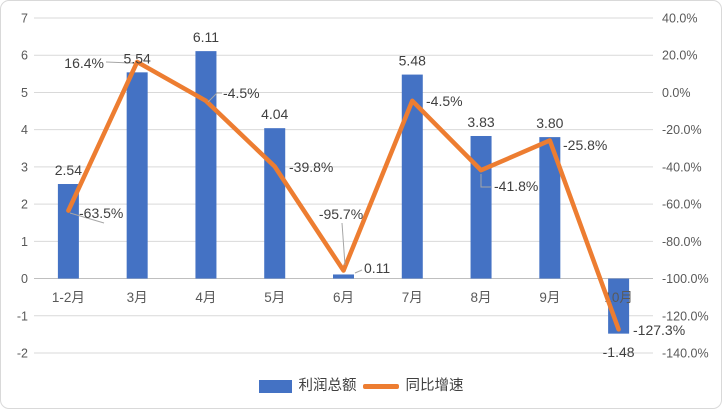  I want to click on line-data-label: -41.8%, so click(516, 186).